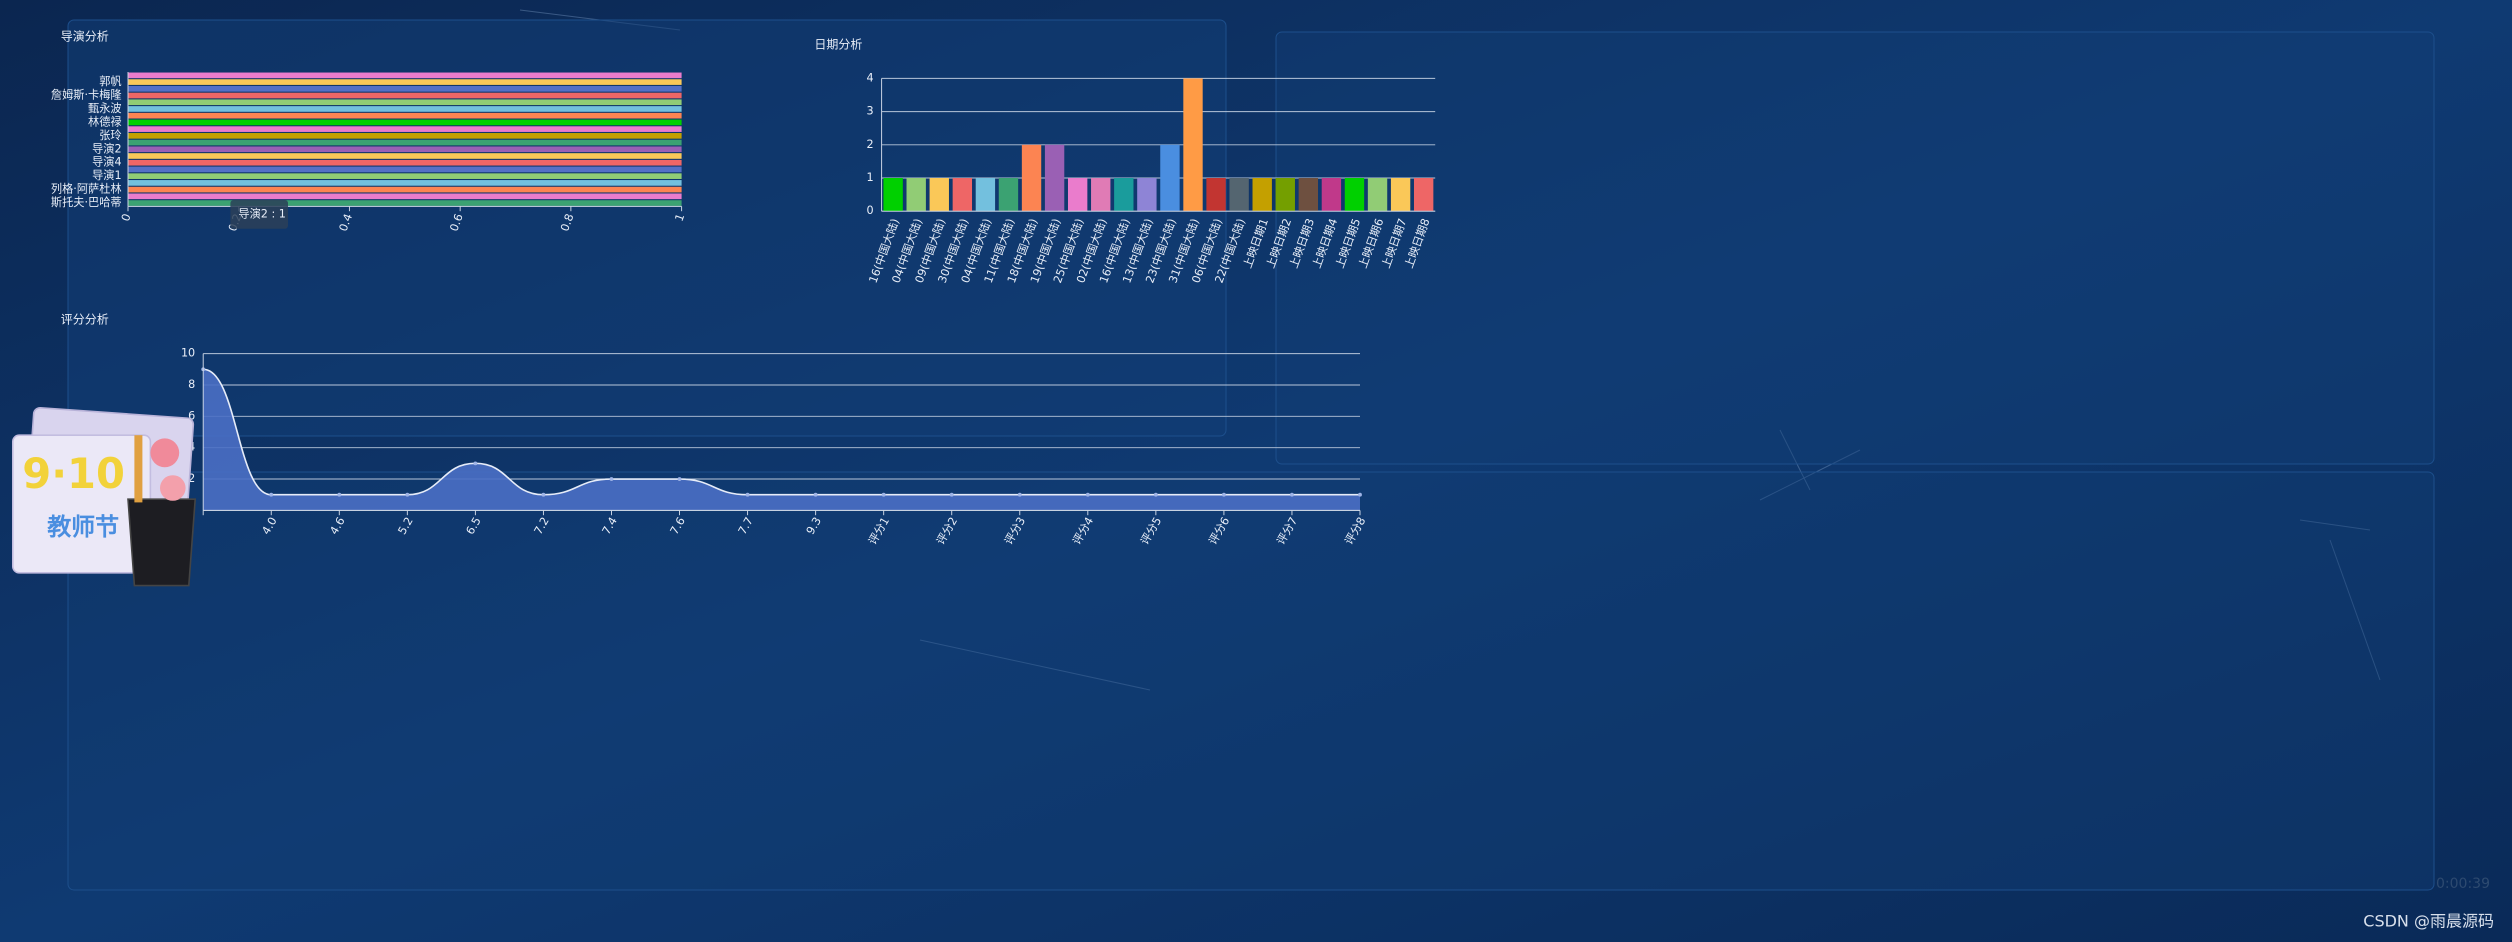 The image size is (2512, 942). What do you see at coordinates (191, 384) in the screenshot?
I see `y-tick-label: 8` at bounding box center [191, 384].